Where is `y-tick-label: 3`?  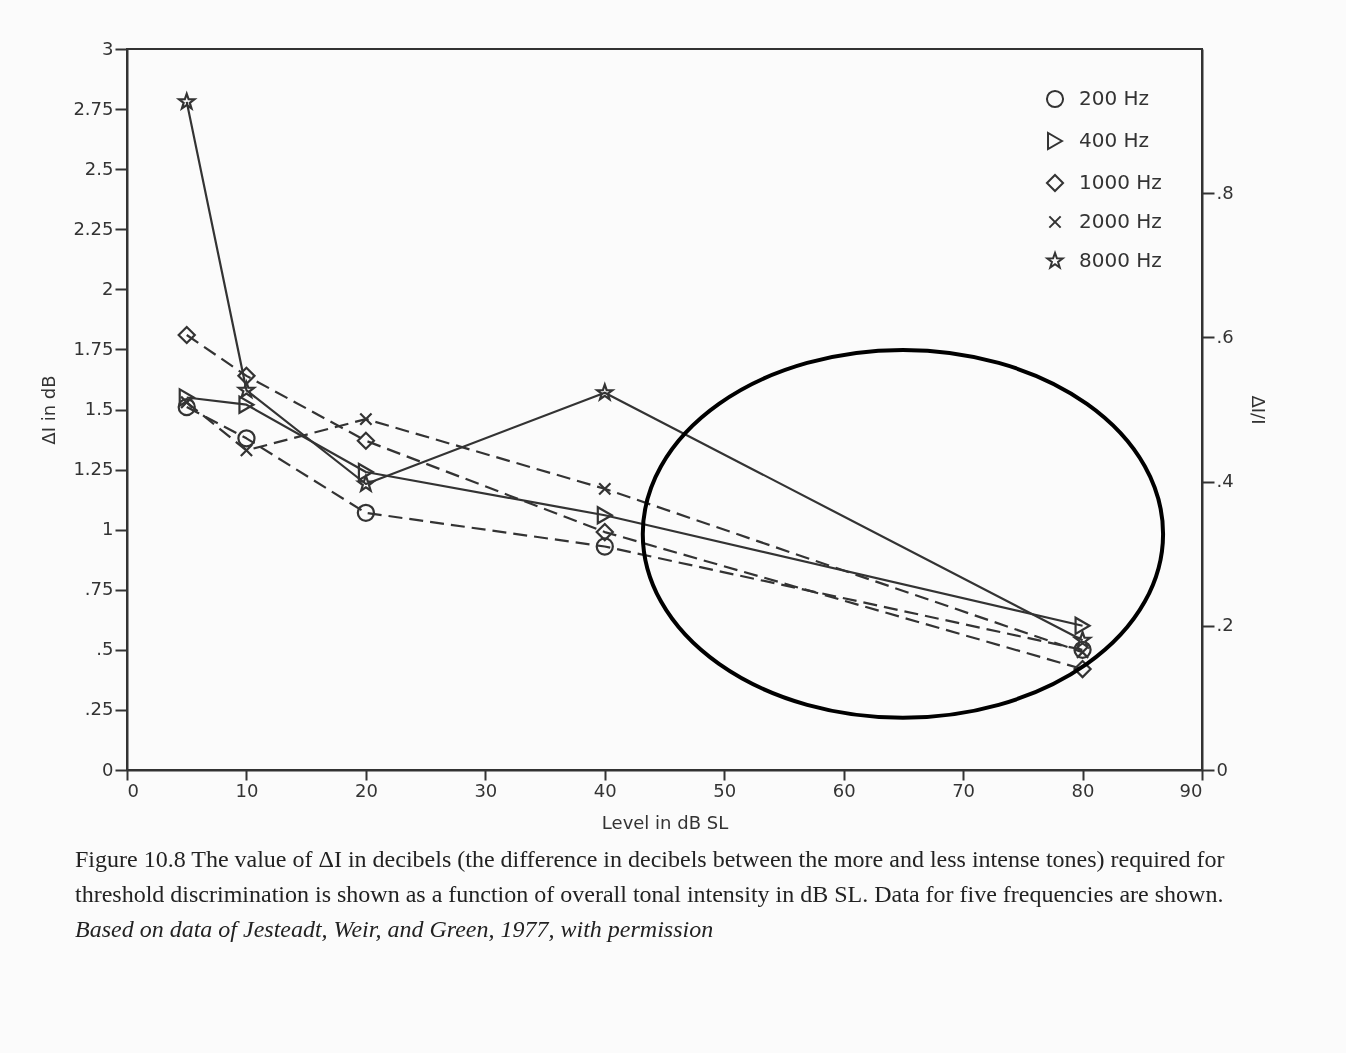 y-tick-label: 3 is located at coordinates (108, 48).